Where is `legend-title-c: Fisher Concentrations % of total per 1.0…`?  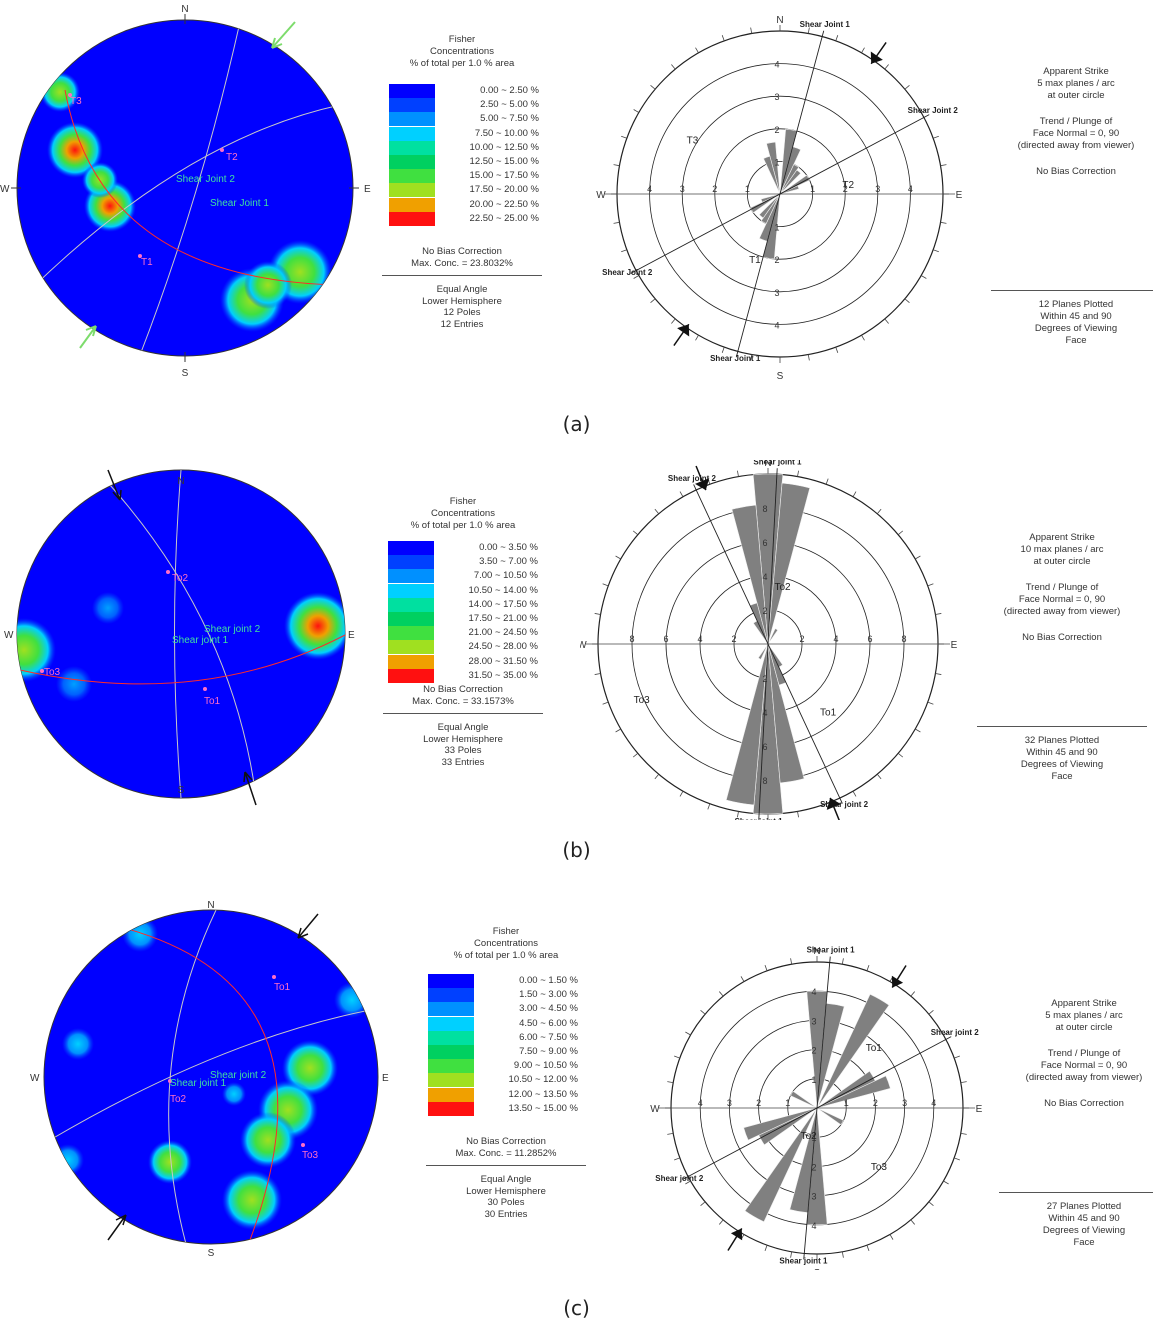 legend-title-c: Fisher Concentrations % of total per 1.0… is located at coordinates (506, 943).